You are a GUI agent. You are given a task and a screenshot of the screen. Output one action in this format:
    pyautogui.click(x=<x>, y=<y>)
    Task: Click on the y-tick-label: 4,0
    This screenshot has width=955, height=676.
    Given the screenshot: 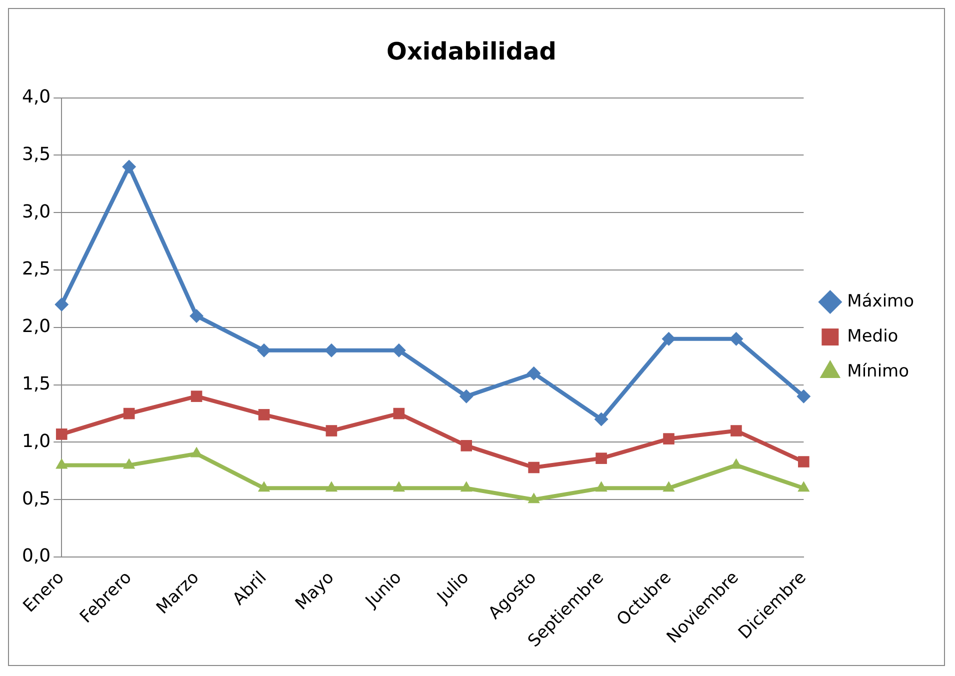 What is the action you would take?
    pyautogui.click(x=36, y=97)
    